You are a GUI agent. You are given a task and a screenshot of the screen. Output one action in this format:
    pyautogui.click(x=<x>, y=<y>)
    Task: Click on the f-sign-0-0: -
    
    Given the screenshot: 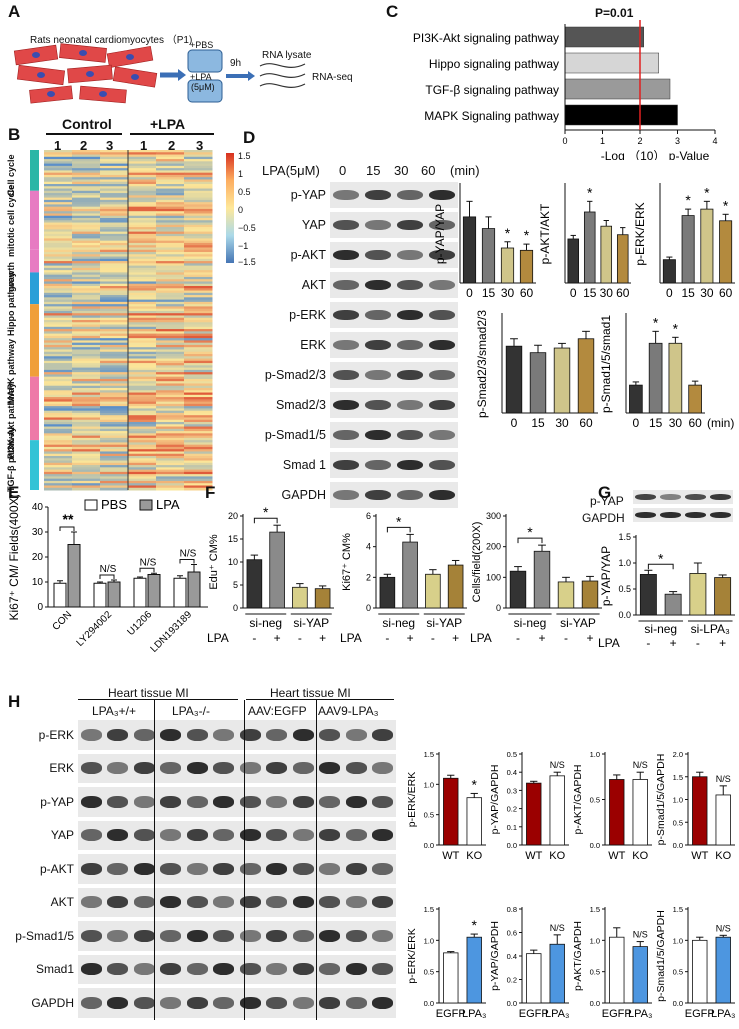 What is the action you would take?
    pyautogui.click(x=254, y=638)
    